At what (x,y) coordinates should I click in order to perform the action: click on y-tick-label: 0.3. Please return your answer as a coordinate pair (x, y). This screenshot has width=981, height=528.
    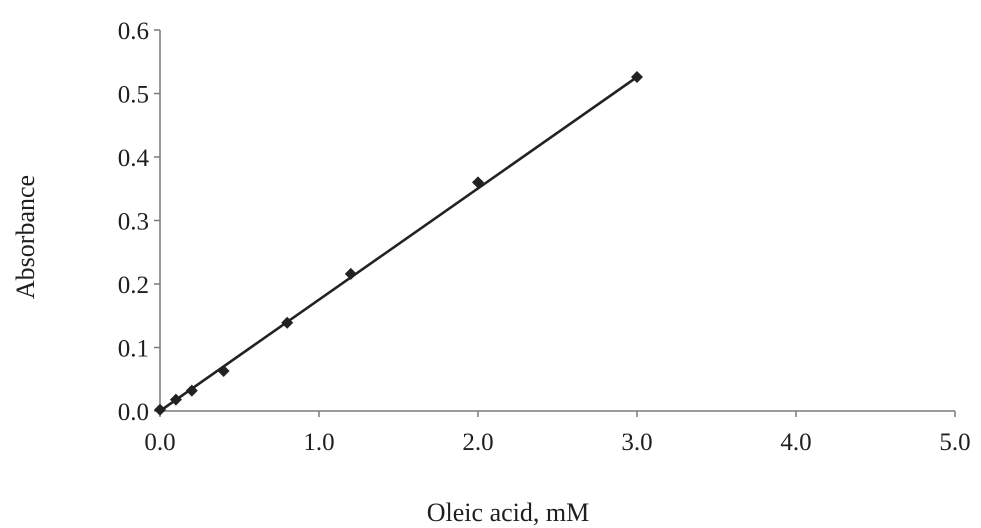
    Looking at the image, I should click on (133, 222).